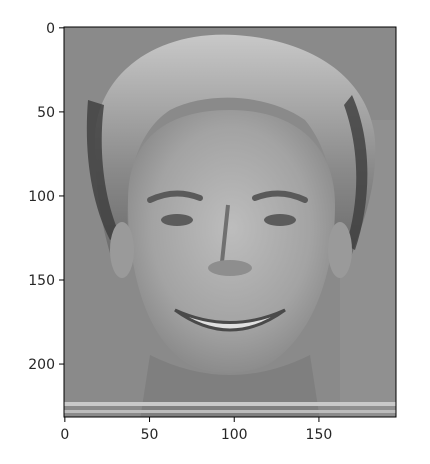  What do you see at coordinates (41, 281) in the screenshot?
I see `y-tick-label: 150` at bounding box center [41, 281].